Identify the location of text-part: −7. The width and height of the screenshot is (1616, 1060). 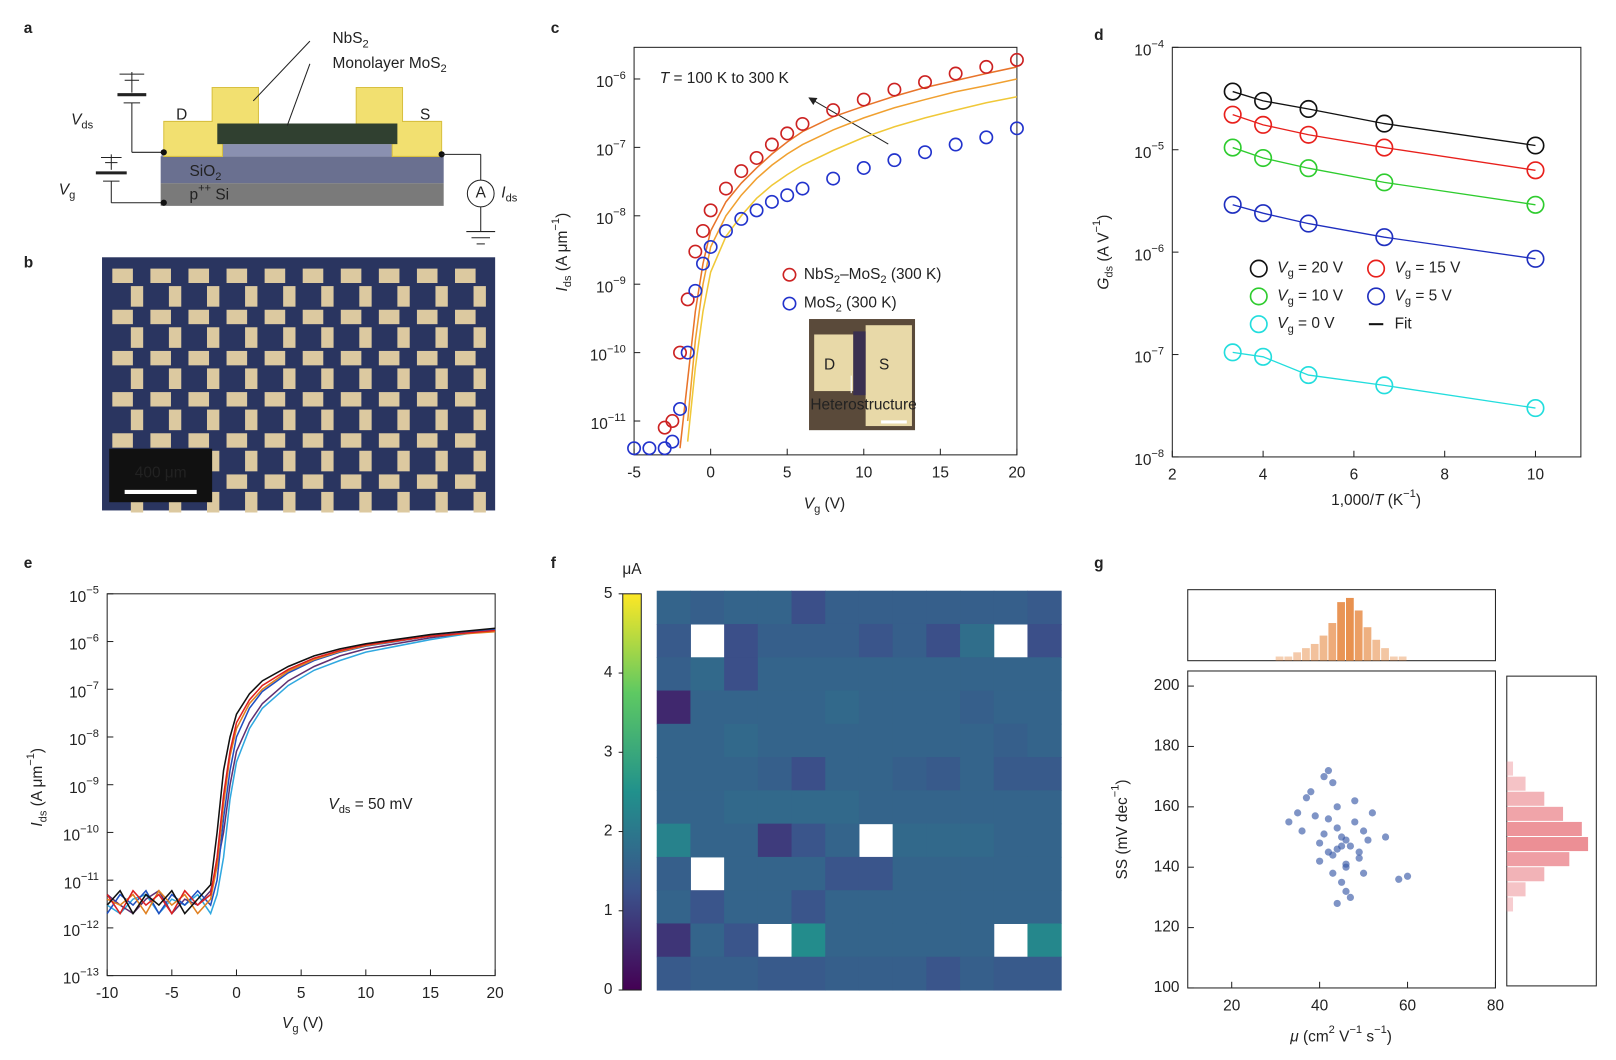
(619, 144).